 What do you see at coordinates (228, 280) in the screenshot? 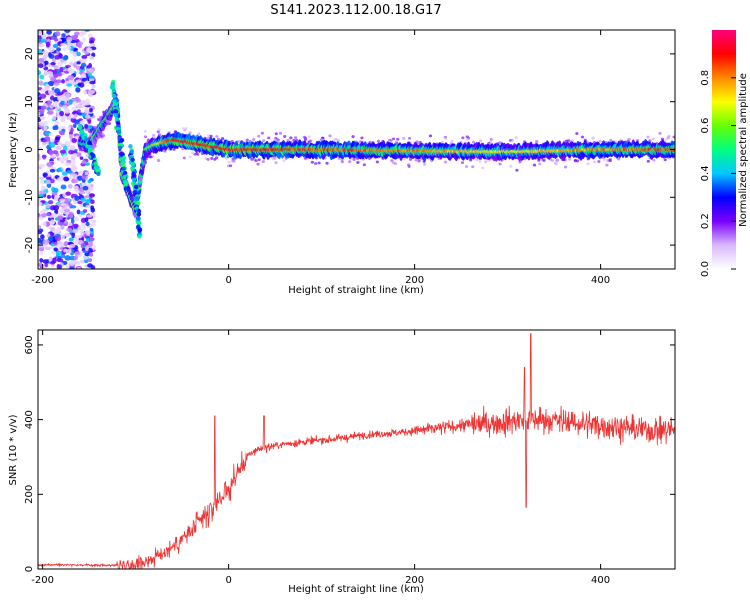
I see `spectrogram-xtick-label: 0` at bounding box center [228, 280].